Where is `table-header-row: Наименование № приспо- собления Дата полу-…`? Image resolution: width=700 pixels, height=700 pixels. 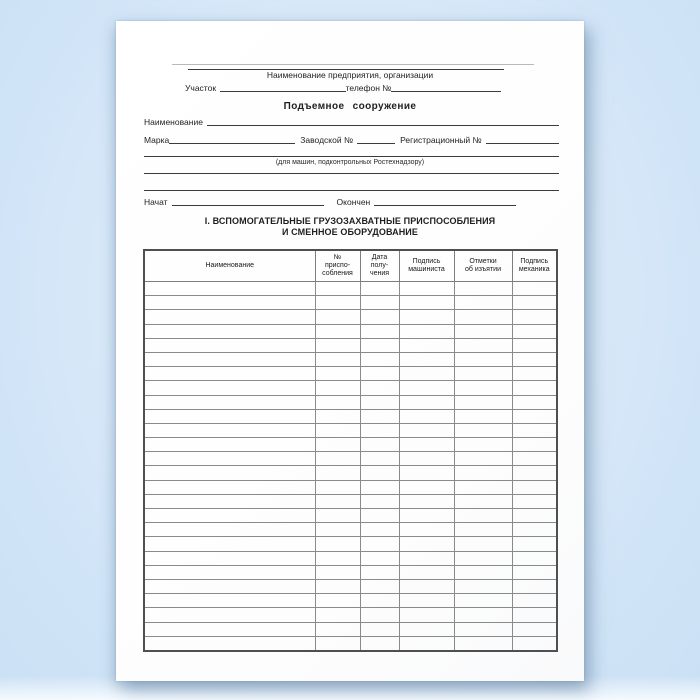
table-header-row: Наименование № приспо- собления Дата полу-… is located at coordinates (350, 265).